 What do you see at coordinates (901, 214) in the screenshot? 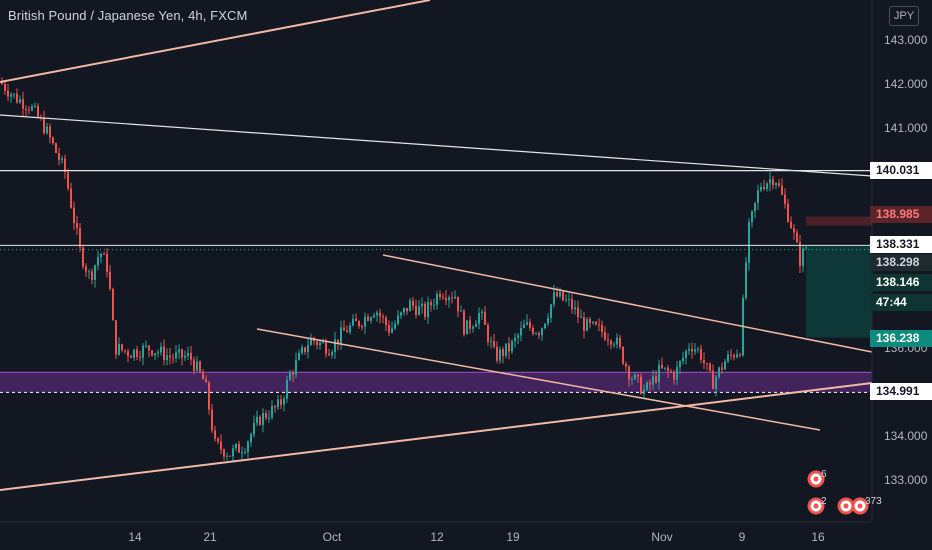
I see `price-badge-138985: 138.985` at bounding box center [901, 214].